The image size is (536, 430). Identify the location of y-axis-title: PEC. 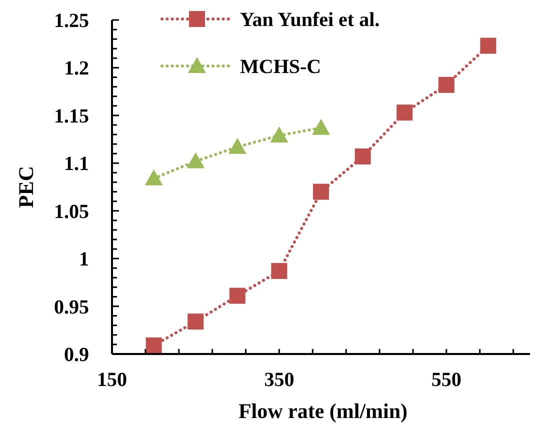
(26, 187).